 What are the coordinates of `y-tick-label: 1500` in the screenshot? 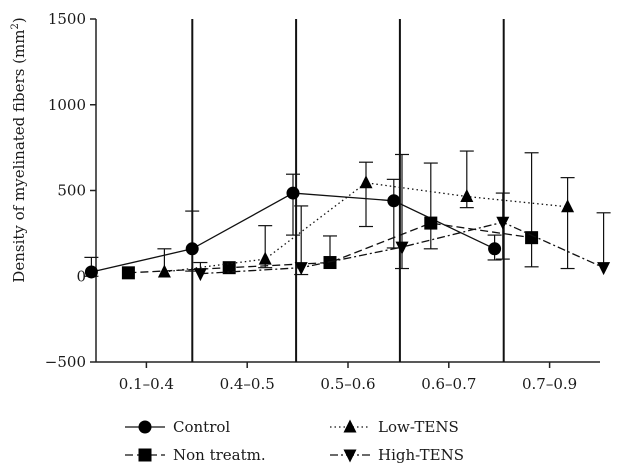 It's located at (67, 19).